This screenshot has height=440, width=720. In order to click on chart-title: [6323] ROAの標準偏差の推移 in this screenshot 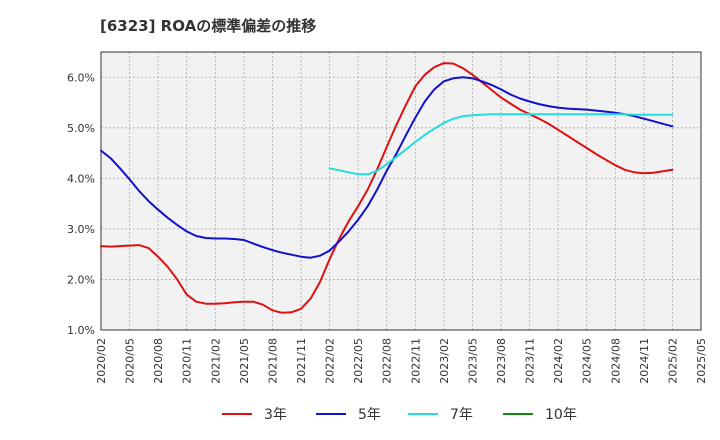, I will do `click(208, 26)`.